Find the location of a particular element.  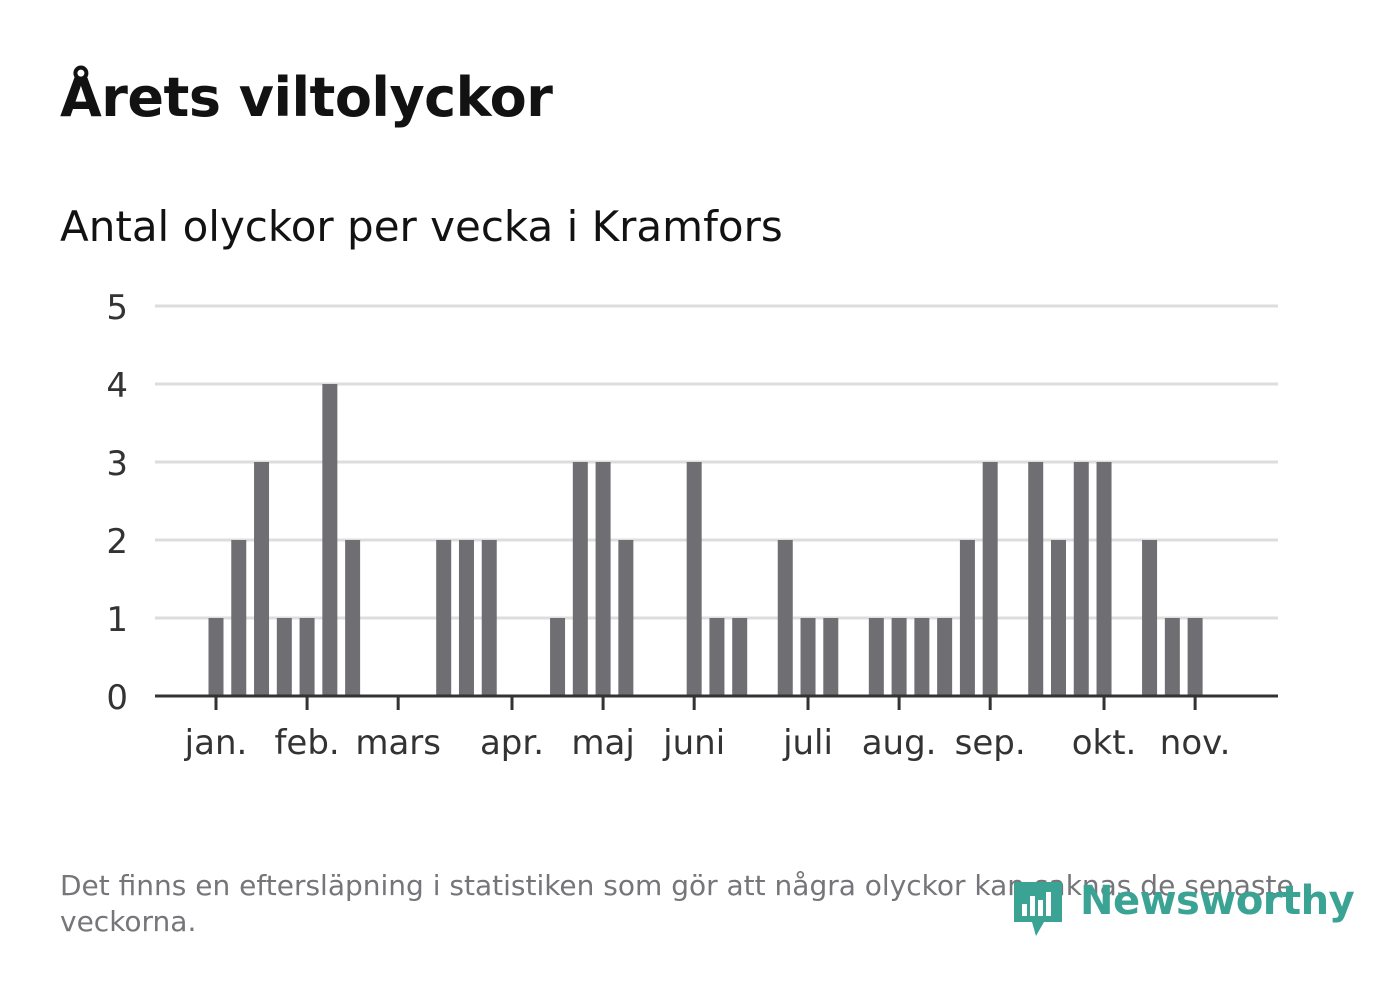

x-tick-label: mars is located at coordinates (398, 743).